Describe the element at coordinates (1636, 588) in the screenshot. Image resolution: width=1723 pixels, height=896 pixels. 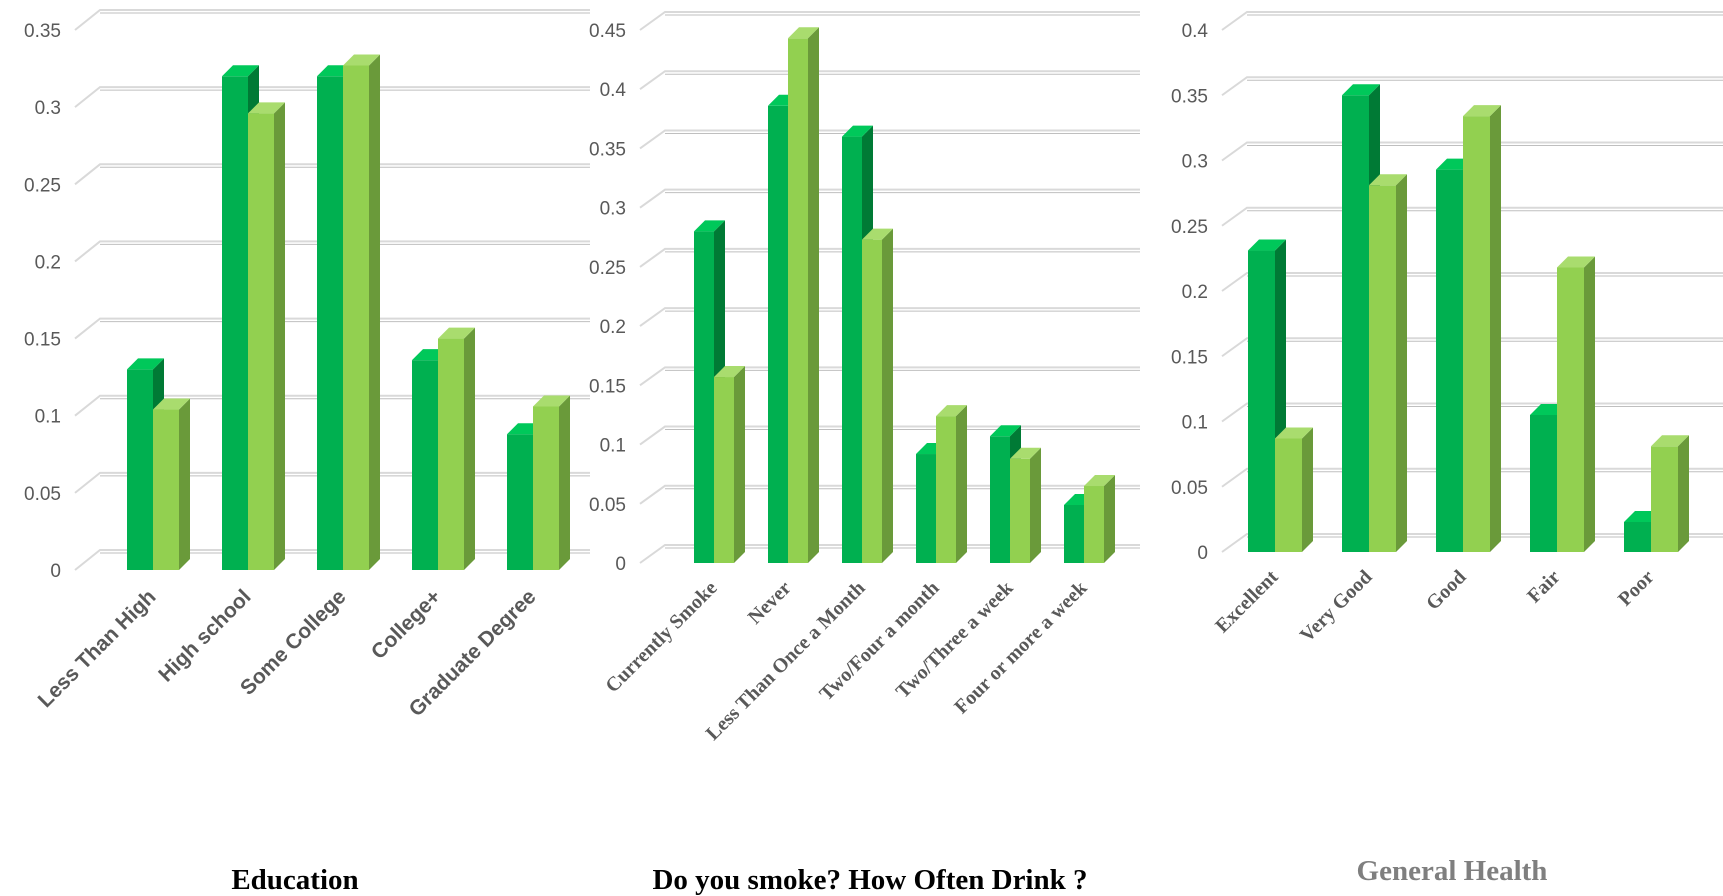
I see `x-category-label: Poor` at that location.